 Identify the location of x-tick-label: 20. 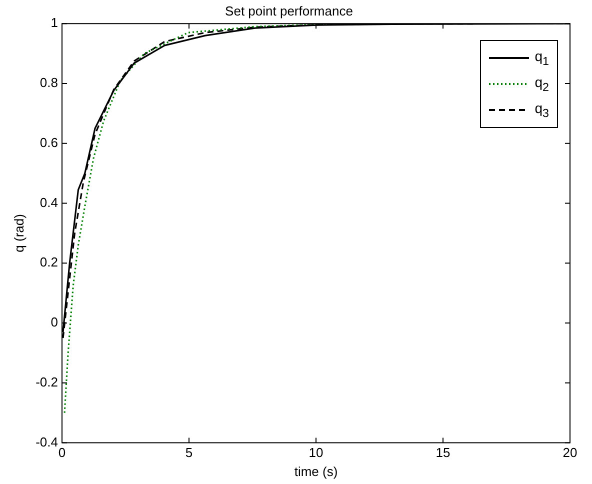
(570, 452).